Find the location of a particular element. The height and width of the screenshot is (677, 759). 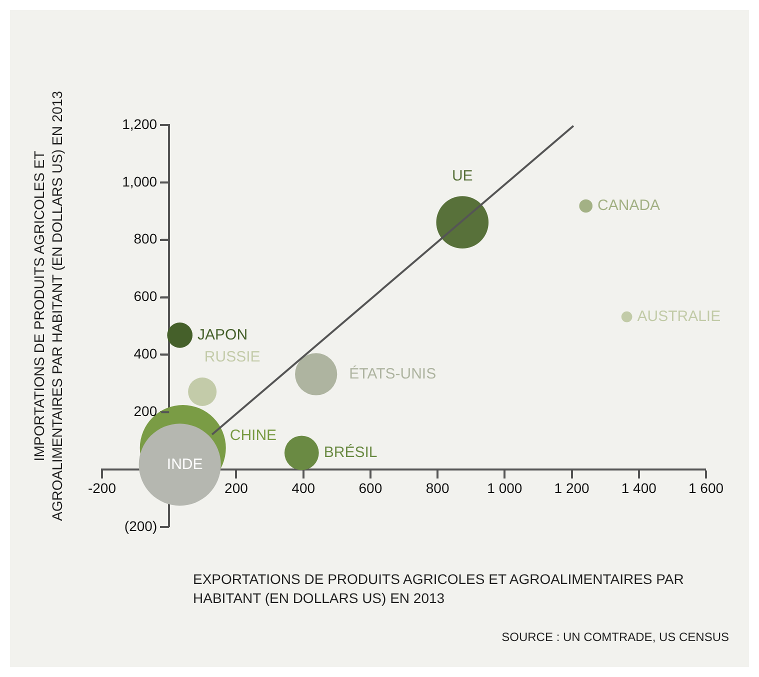

y-axis-title: IMPORTATIONS DE PRODUITS AGRICOLES ET AGROALIMENTAIRES PAR HABITANT (EN DOLLARS US) EN 2013 is located at coordinates (47, 305).